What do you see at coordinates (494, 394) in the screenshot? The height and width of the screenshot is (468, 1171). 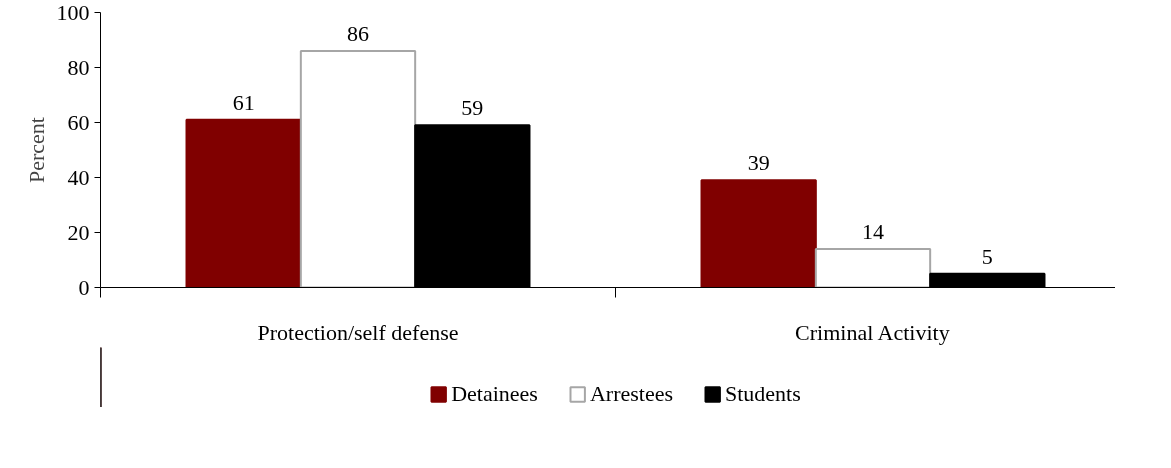 I see `legend-label: Detainees` at bounding box center [494, 394].